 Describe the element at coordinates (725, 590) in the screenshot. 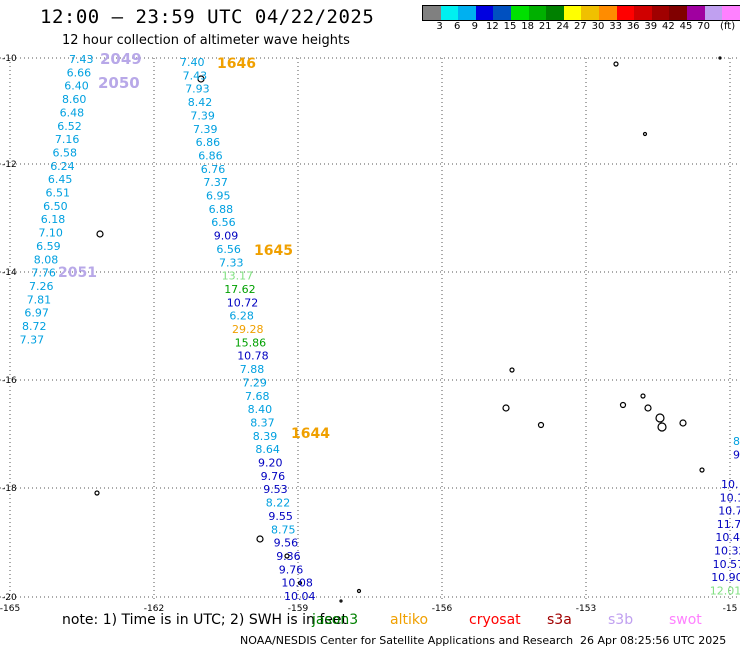

I see `wave-height-value: 12.01` at that location.